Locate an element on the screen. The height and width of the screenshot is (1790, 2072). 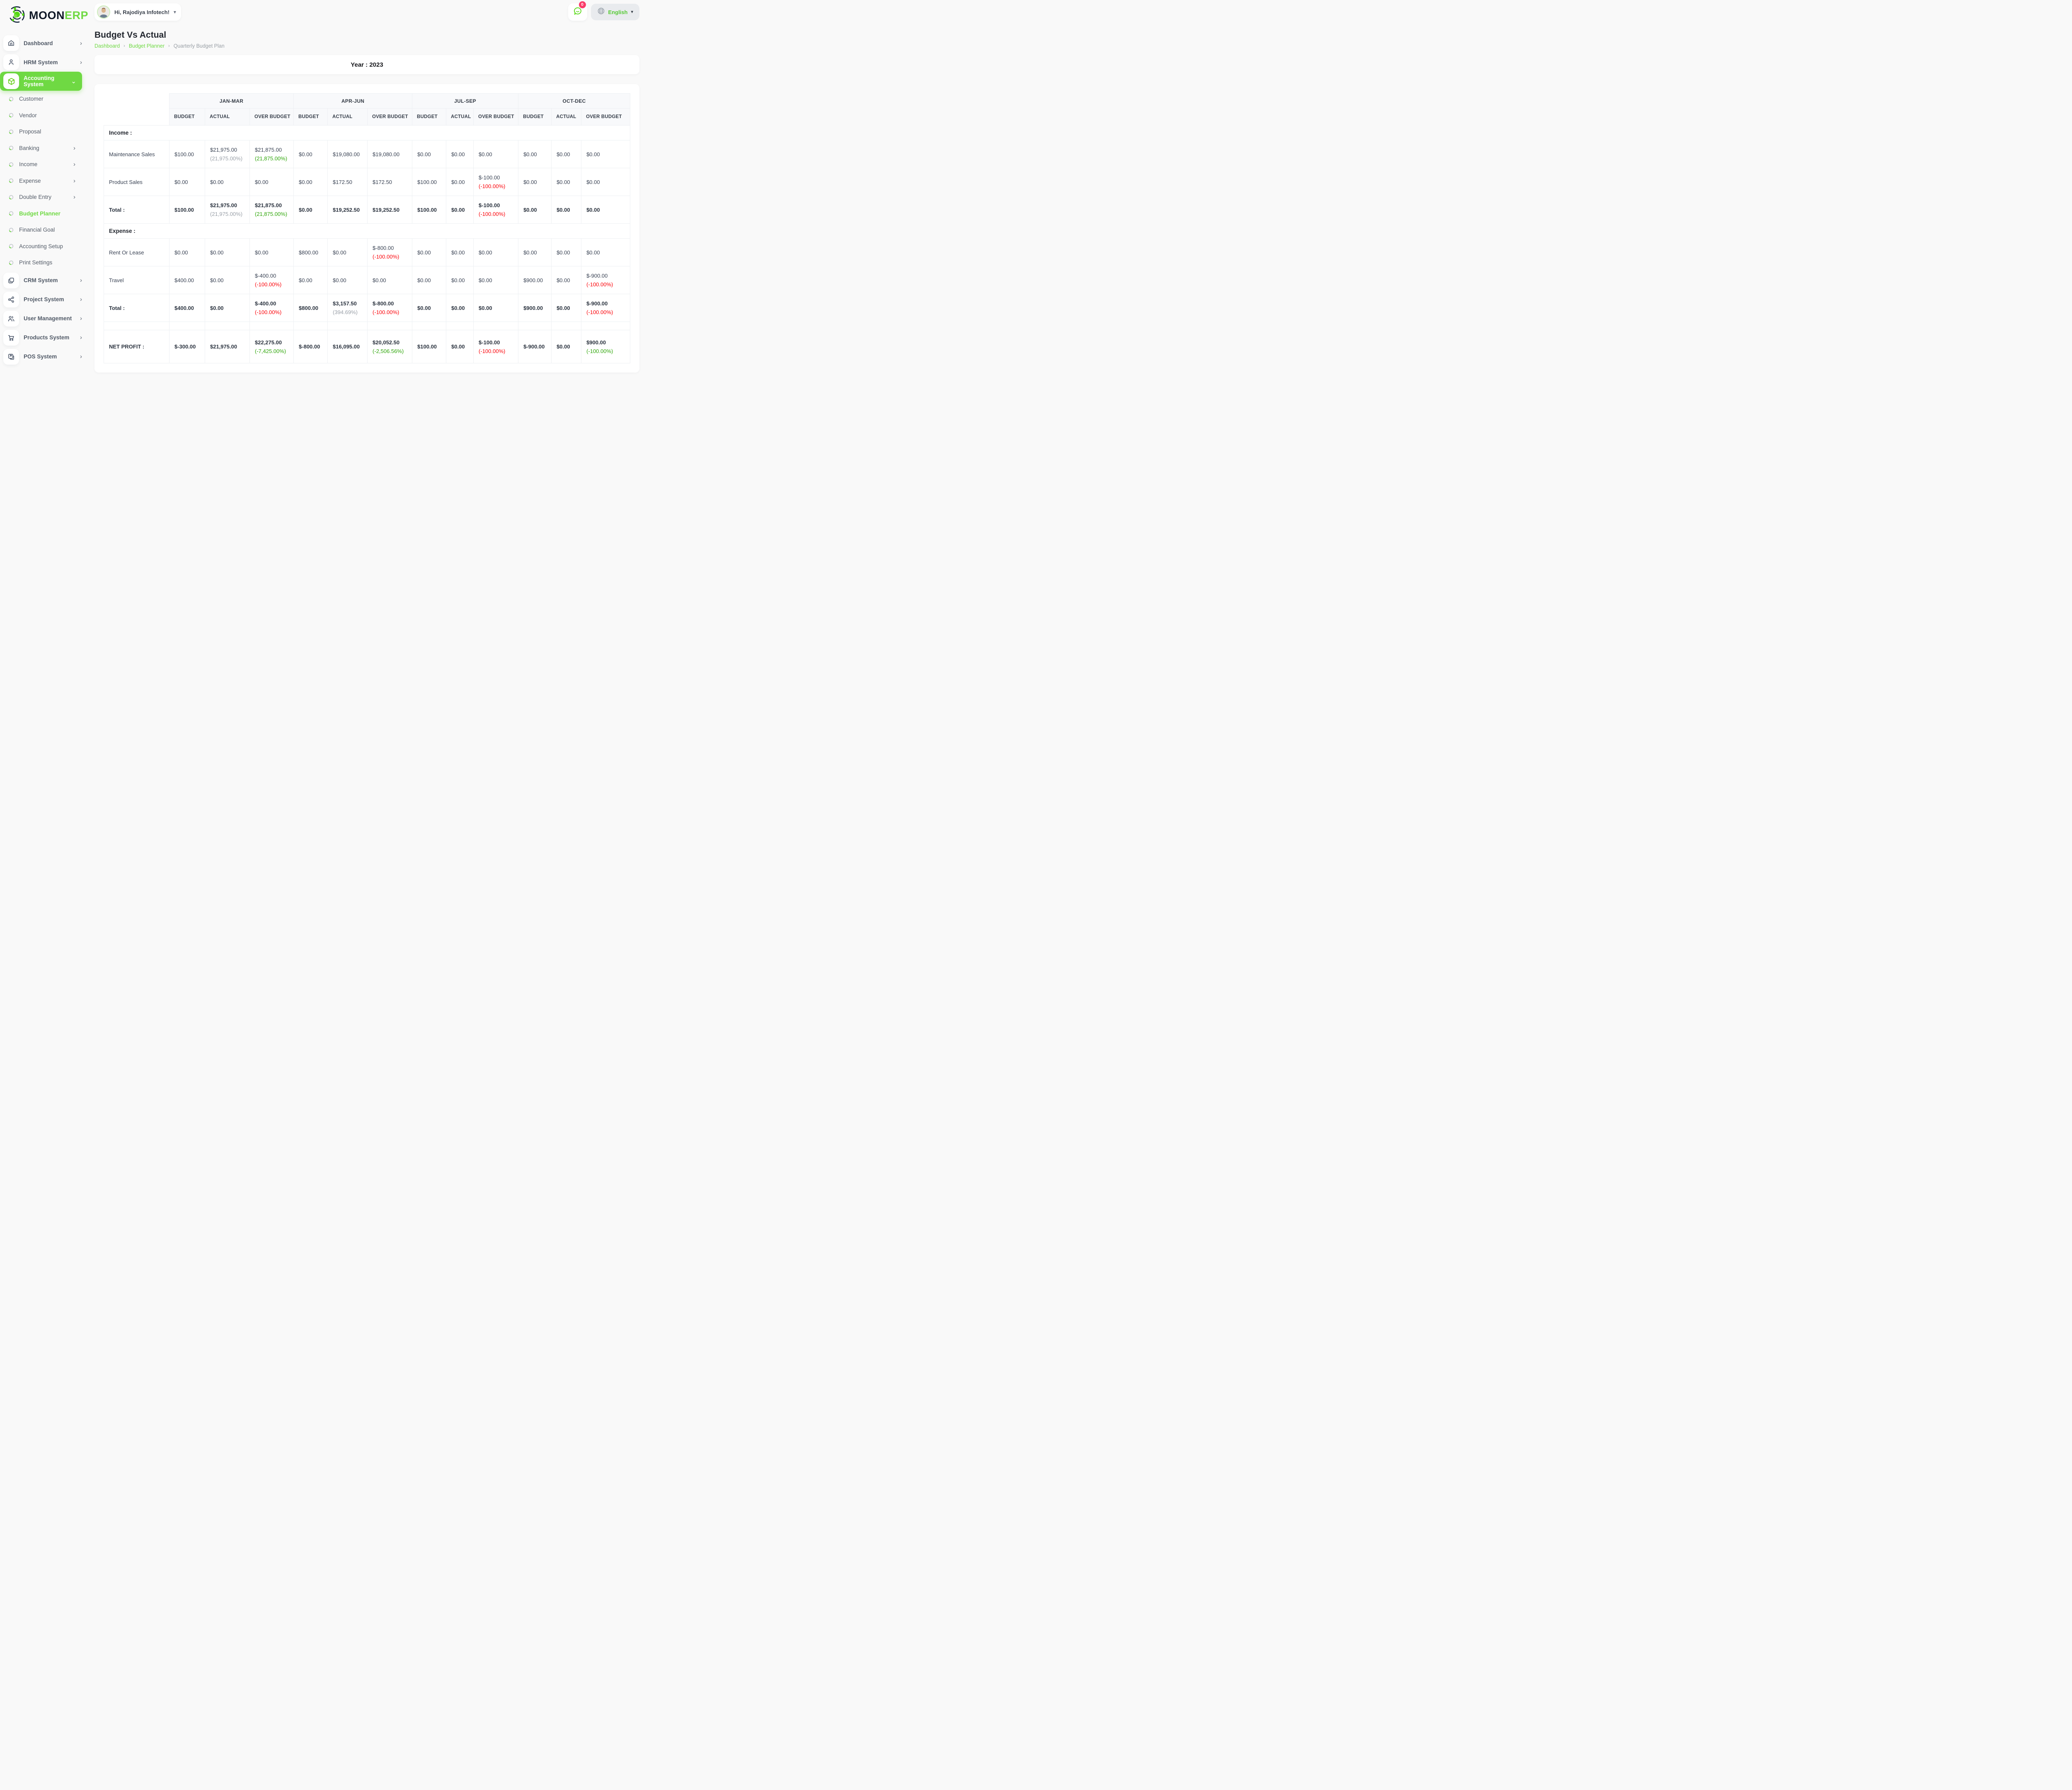
logo-moon: MOON is located at coordinates (47, 16).